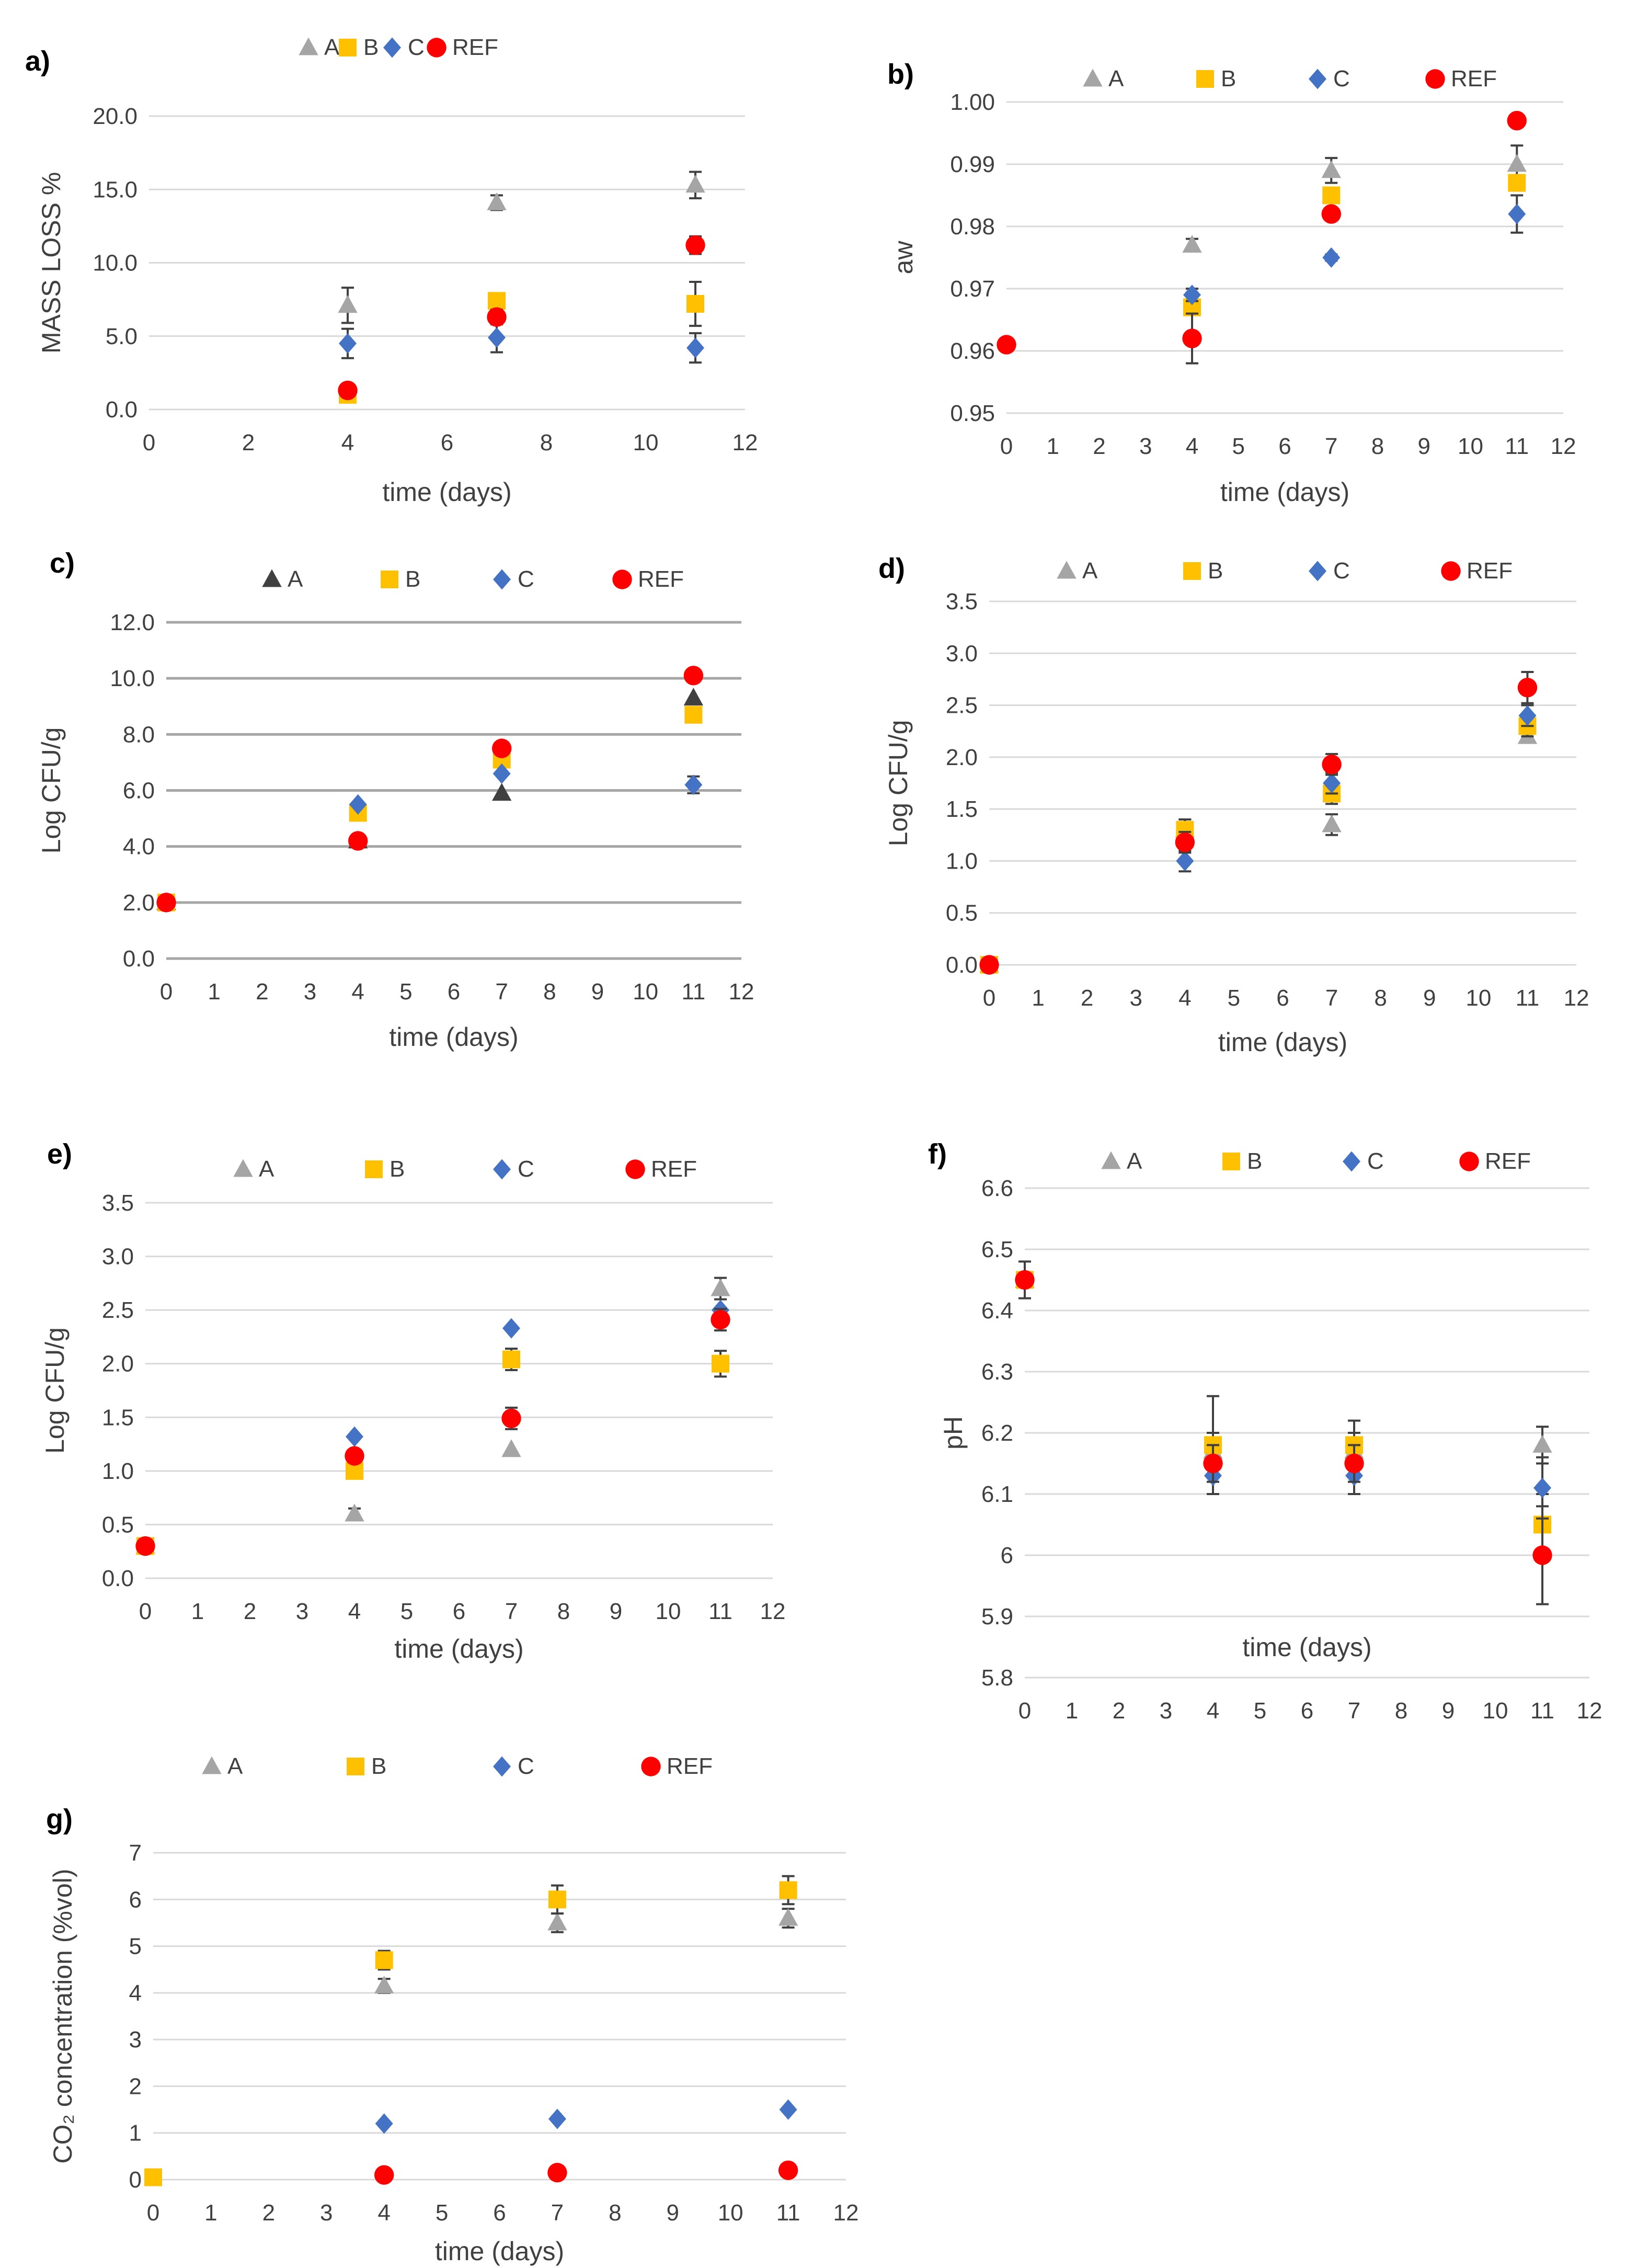  Describe the element at coordinates (962, 706) in the screenshot. I see `y-tick-label: 2.5` at that location.